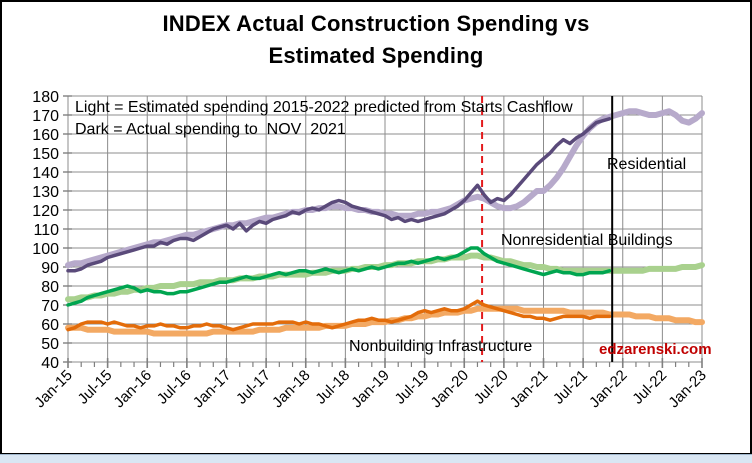  What do you see at coordinates (587, 240) in the screenshot?
I see `series-label-nonresidential-buildings: Nonresidential Buildings` at bounding box center [587, 240].